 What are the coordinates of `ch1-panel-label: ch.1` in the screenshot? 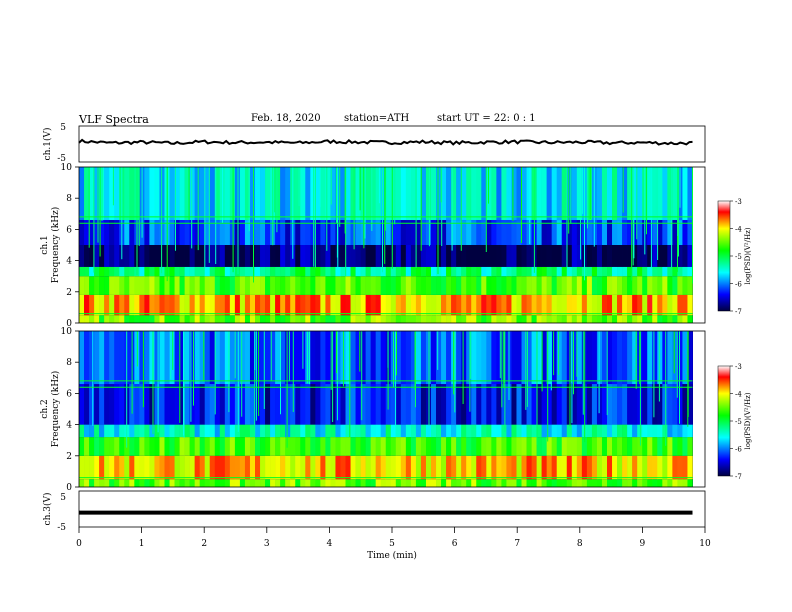 It's located at (45, 244).